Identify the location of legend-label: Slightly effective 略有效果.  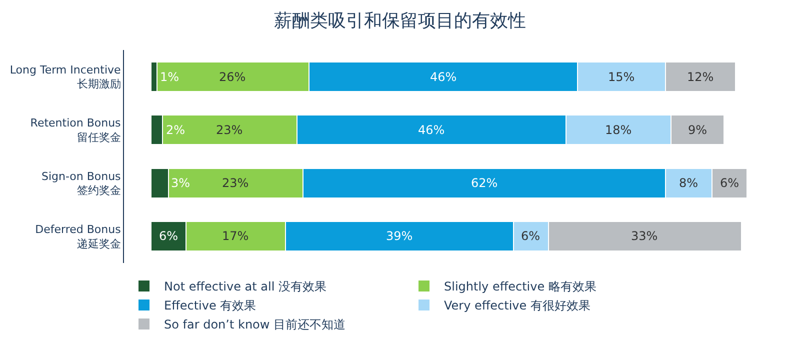
(520, 287).